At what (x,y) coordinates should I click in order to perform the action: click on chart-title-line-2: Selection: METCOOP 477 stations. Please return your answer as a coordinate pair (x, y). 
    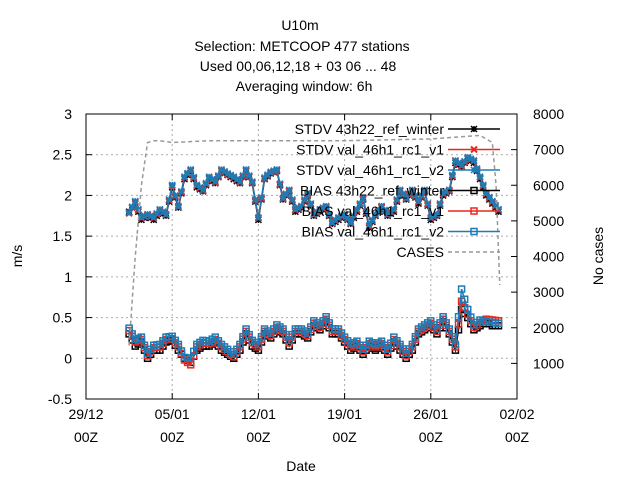
    Looking at the image, I should click on (301, 46).